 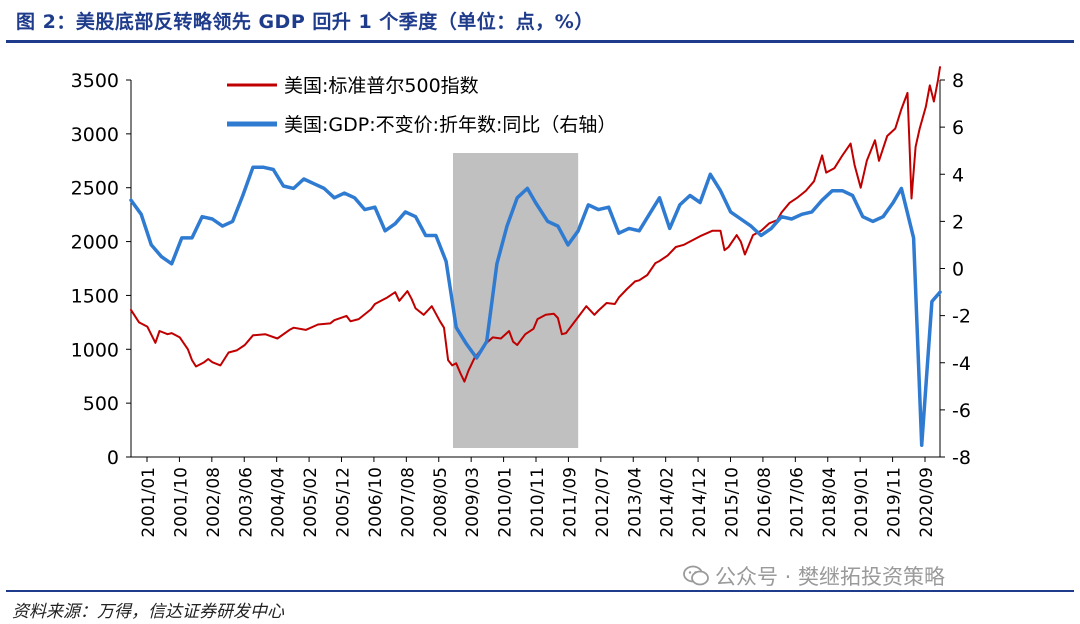 I want to click on right-tick-label: 4, so click(x=958, y=175).